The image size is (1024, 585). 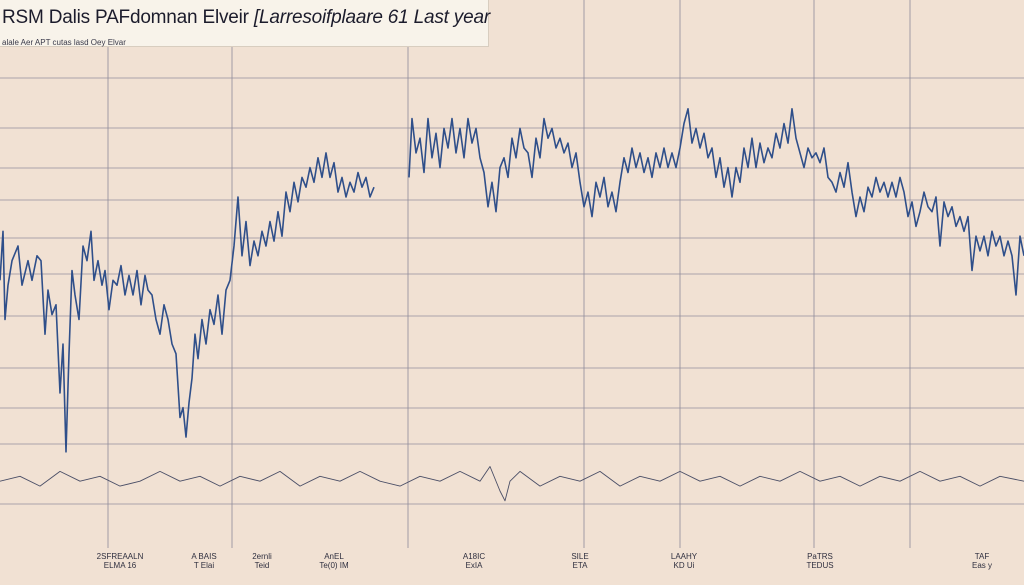 What do you see at coordinates (371, 17) in the screenshot?
I see `chart-title-part2: [Larresoifplaare 61 Last year` at bounding box center [371, 17].